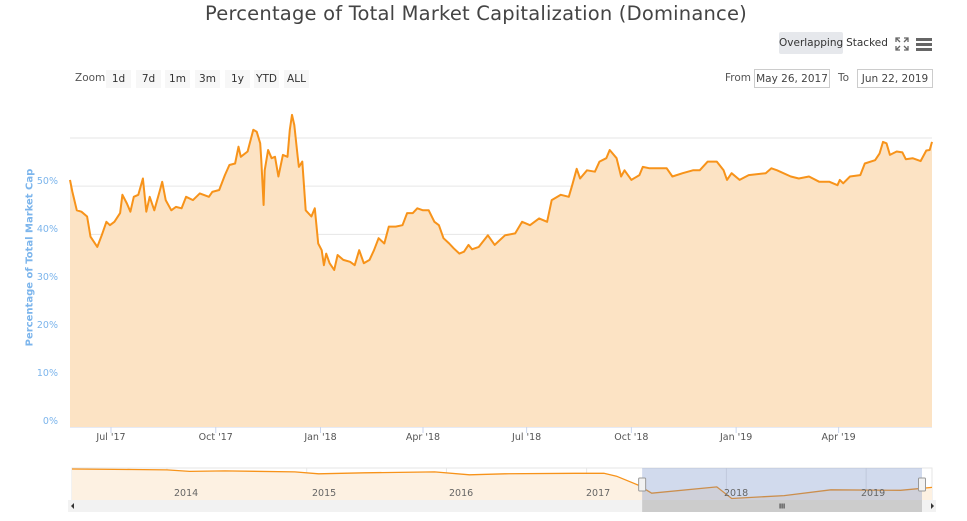 The width and height of the screenshot is (967, 521). What do you see at coordinates (736, 493) in the screenshot?
I see `navigator-year-label: 2018` at bounding box center [736, 493].